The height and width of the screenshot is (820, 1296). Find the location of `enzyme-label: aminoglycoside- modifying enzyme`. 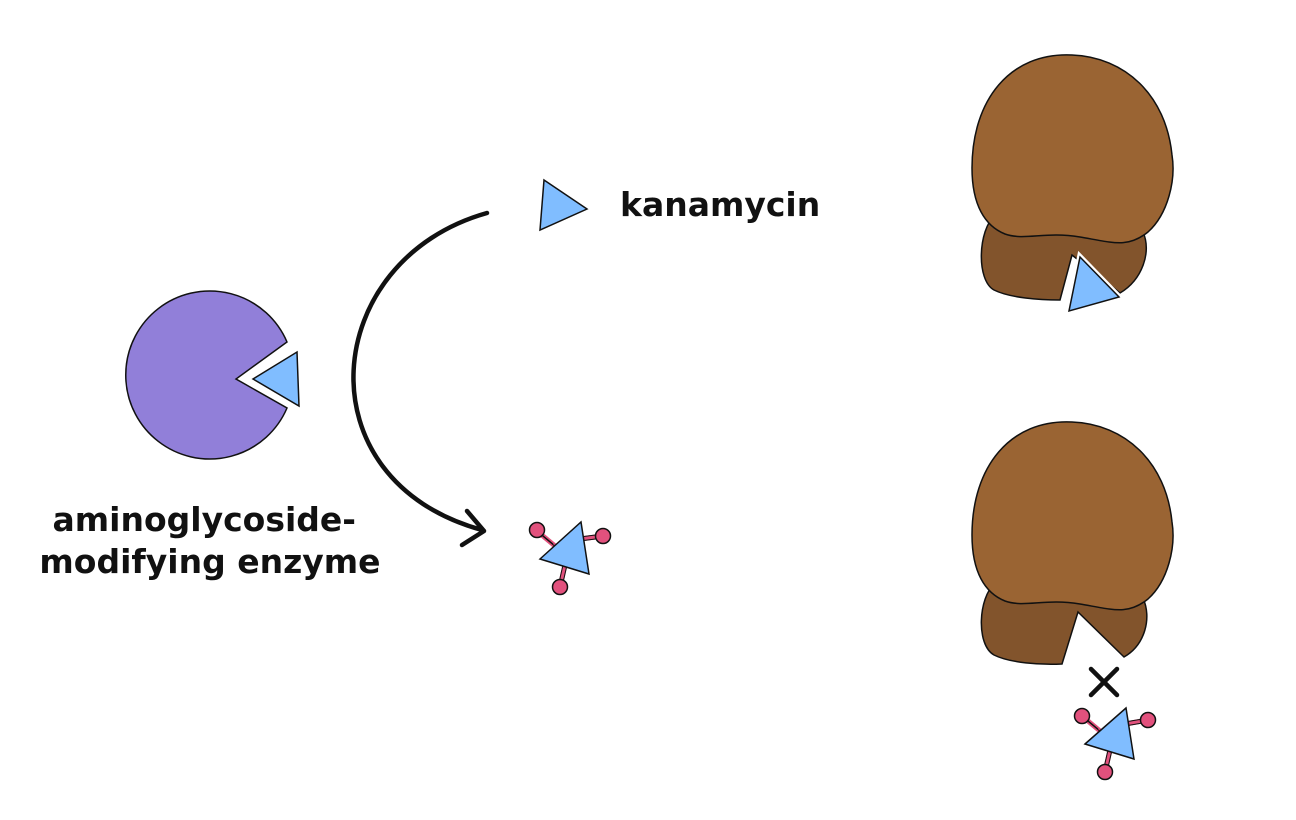

enzyme-label: aminoglycoside- modifying enzyme is located at coordinates (209, 540).